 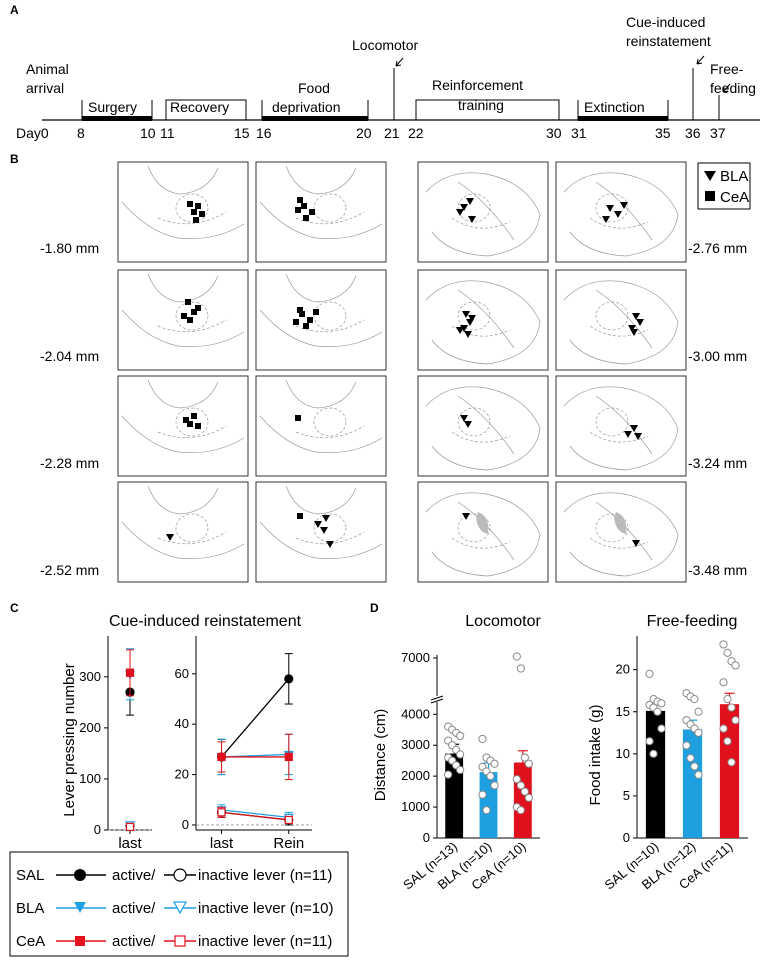 I want to click on event-cue-reinstatement-2: reinstatement, so click(x=668, y=41).